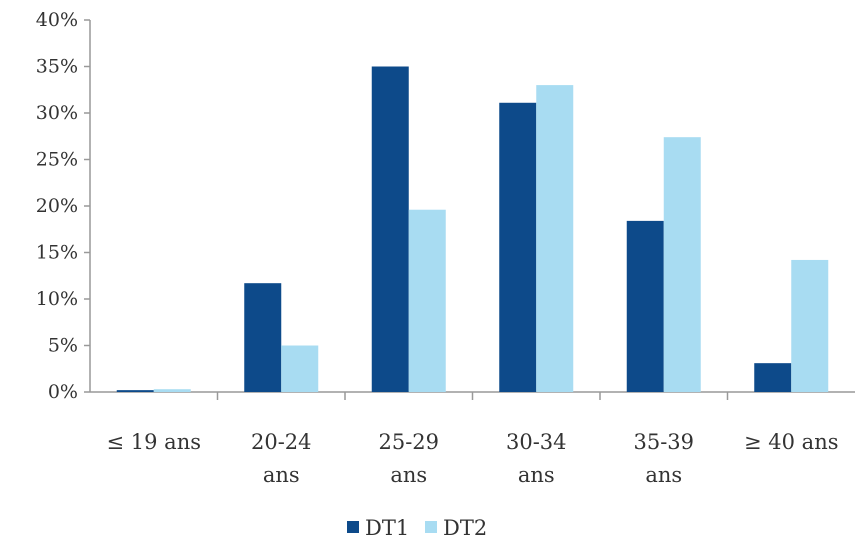  What do you see at coordinates (57, 67) in the screenshot?
I see `y-tick-label: 35%` at bounding box center [57, 67].